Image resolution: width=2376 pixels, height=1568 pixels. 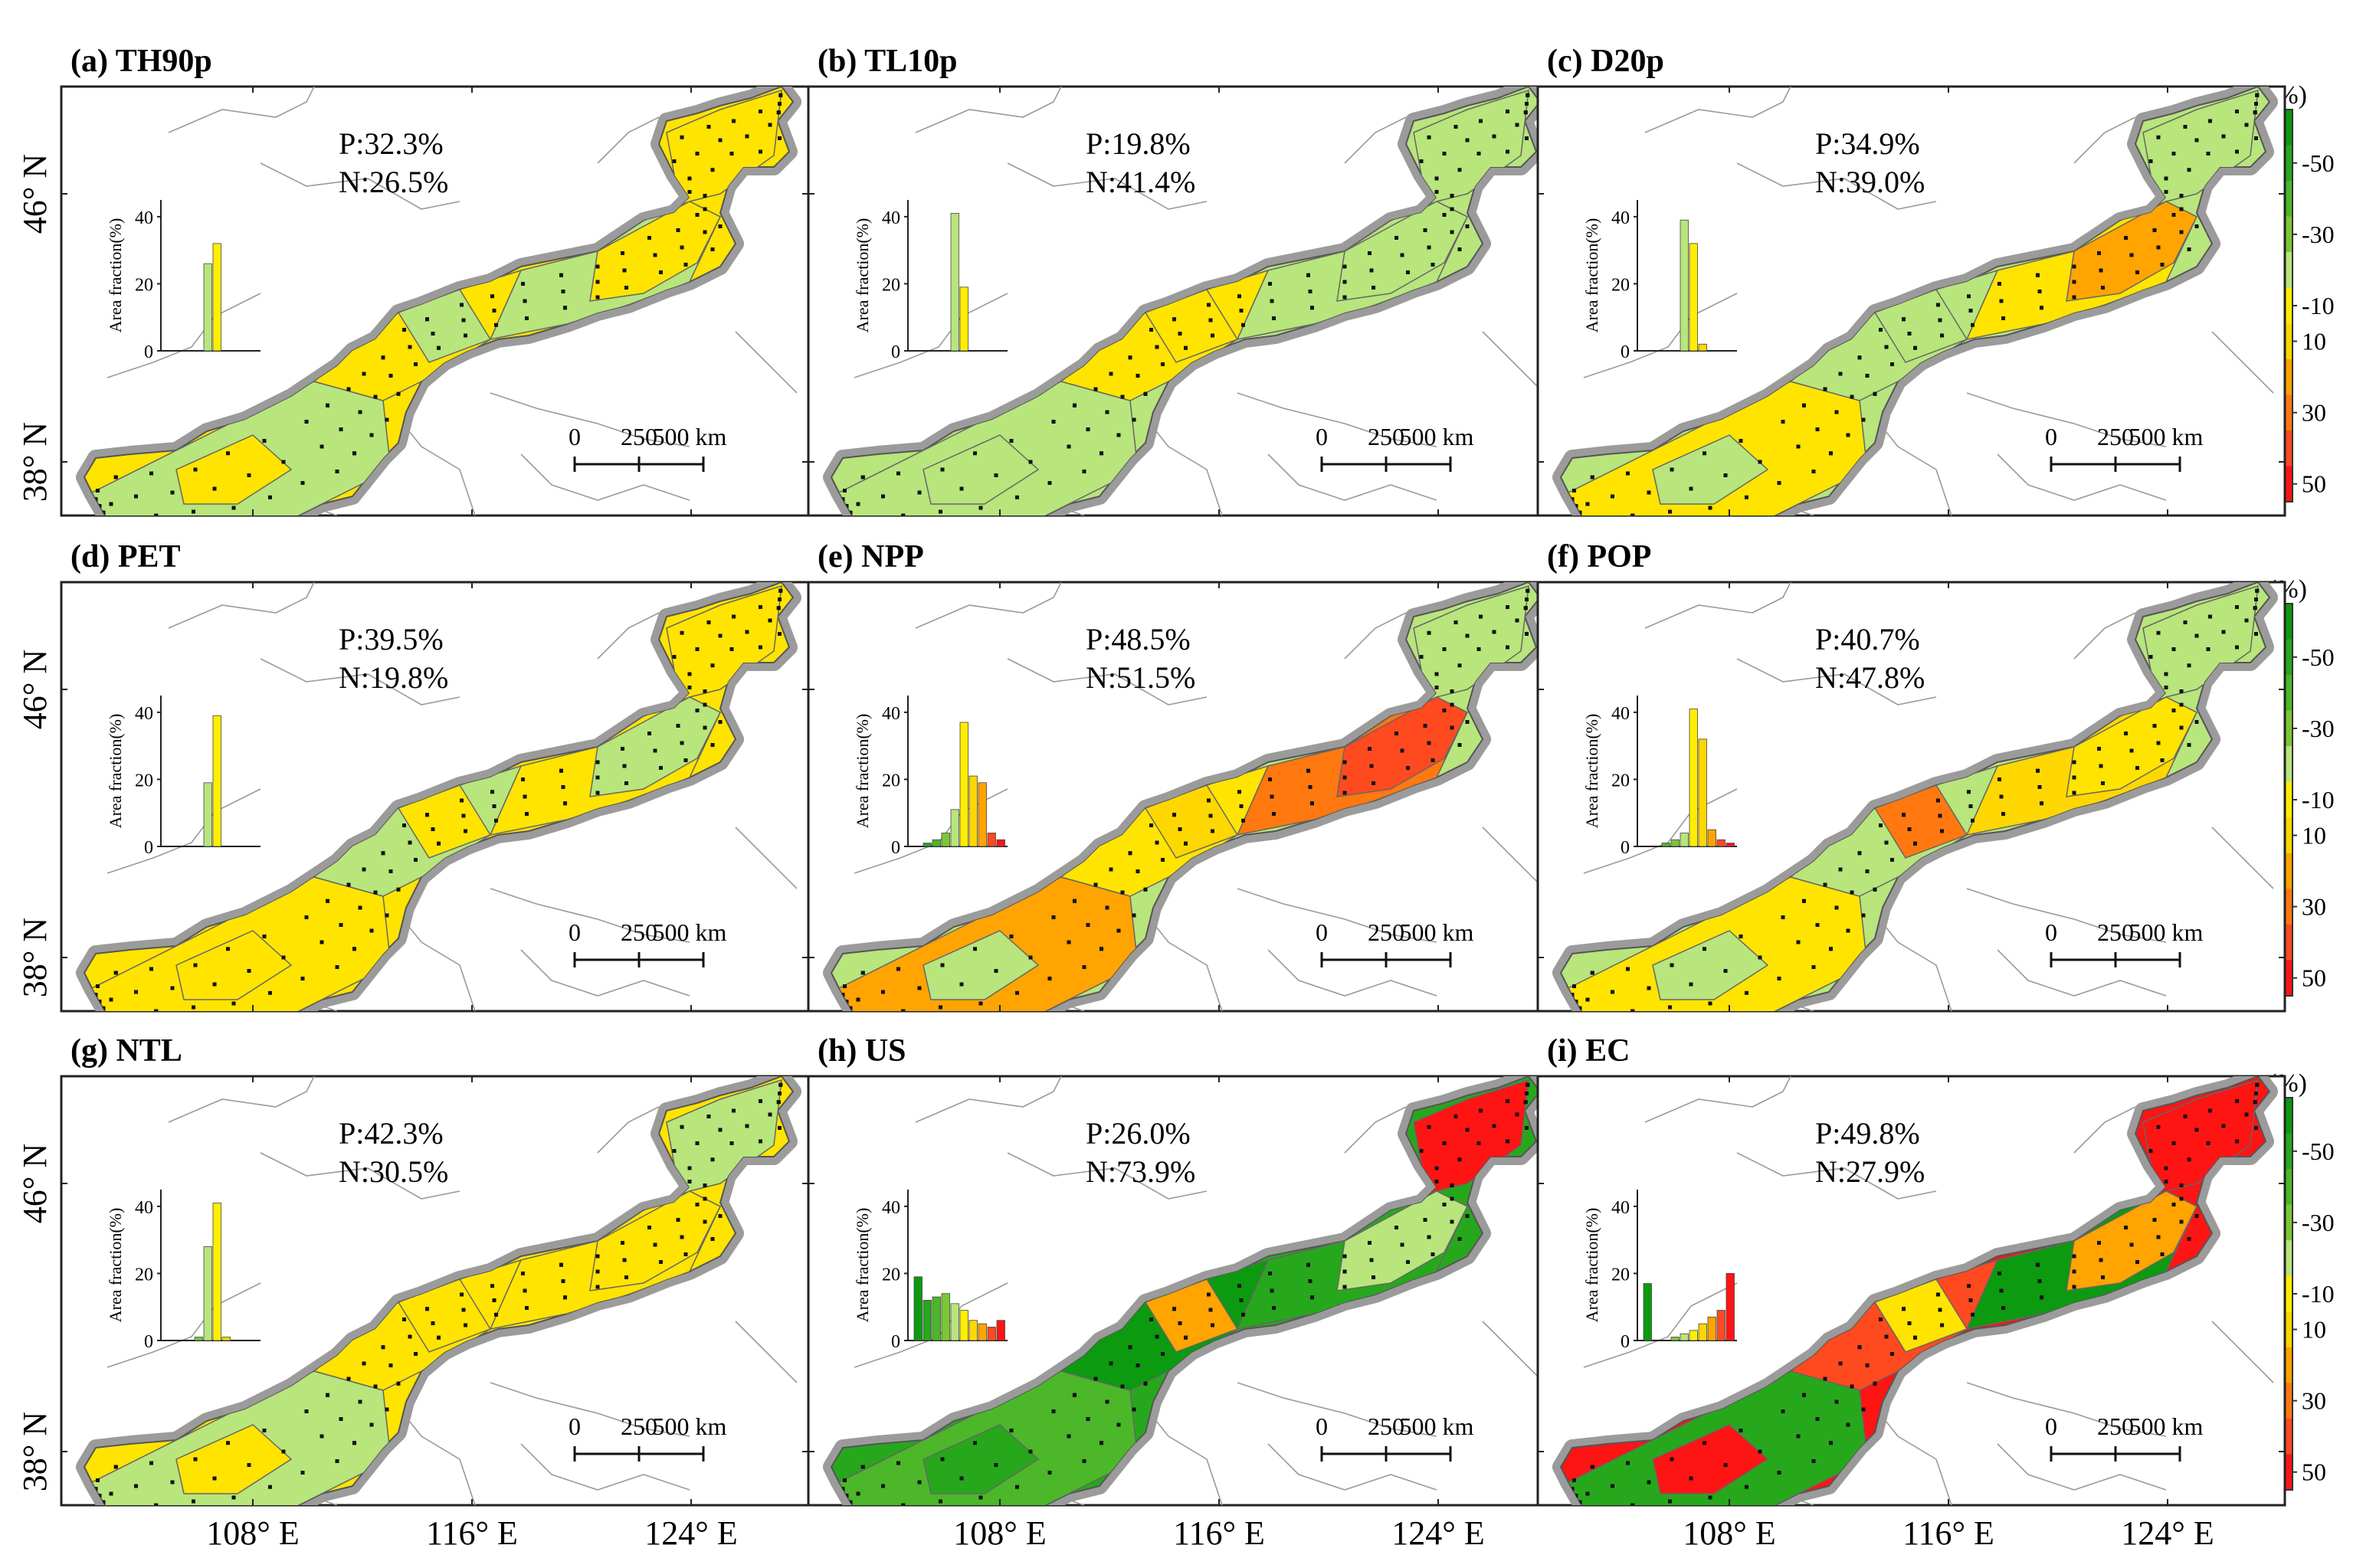 I want to click on negative-fraction-label: N:41.4%, so click(x=1140, y=182).